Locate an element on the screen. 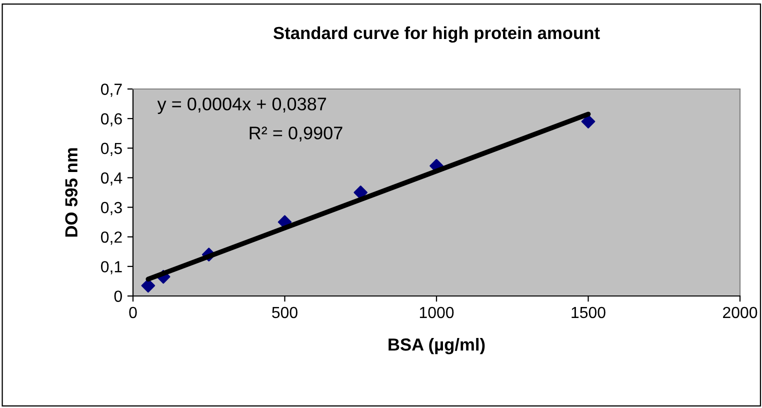  x-tick-label: 2000 is located at coordinates (740, 312).